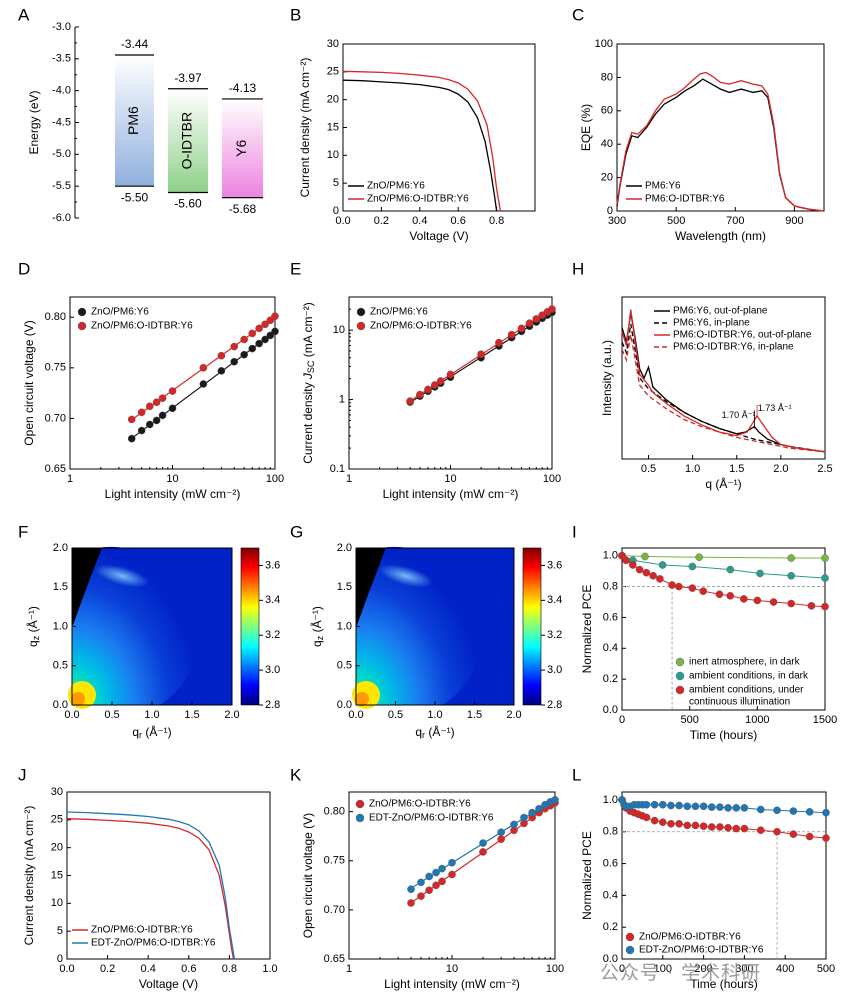  Describe the element at coordinates (172, 479) in the screenshot. I see `x-tick-label: 10` at that location.